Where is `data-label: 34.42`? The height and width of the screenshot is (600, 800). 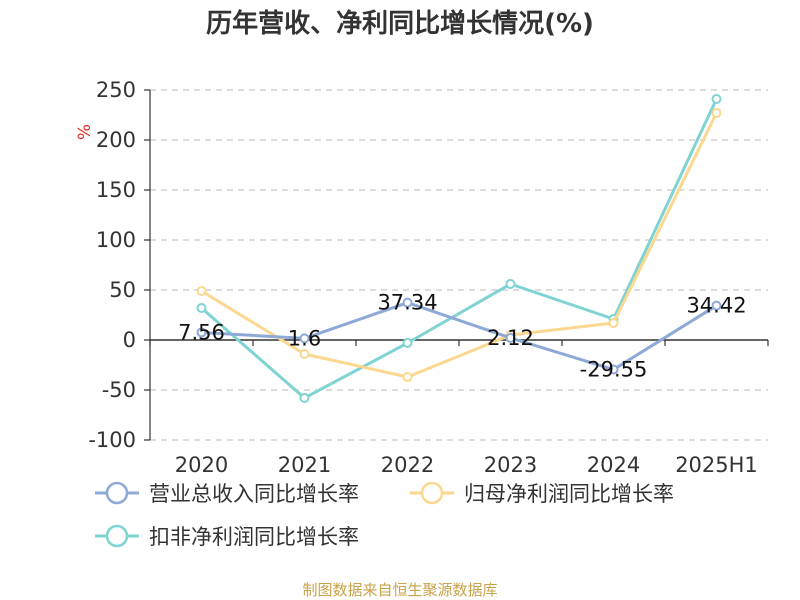
data-label: 34.42 is located at coordinates (716, 306).